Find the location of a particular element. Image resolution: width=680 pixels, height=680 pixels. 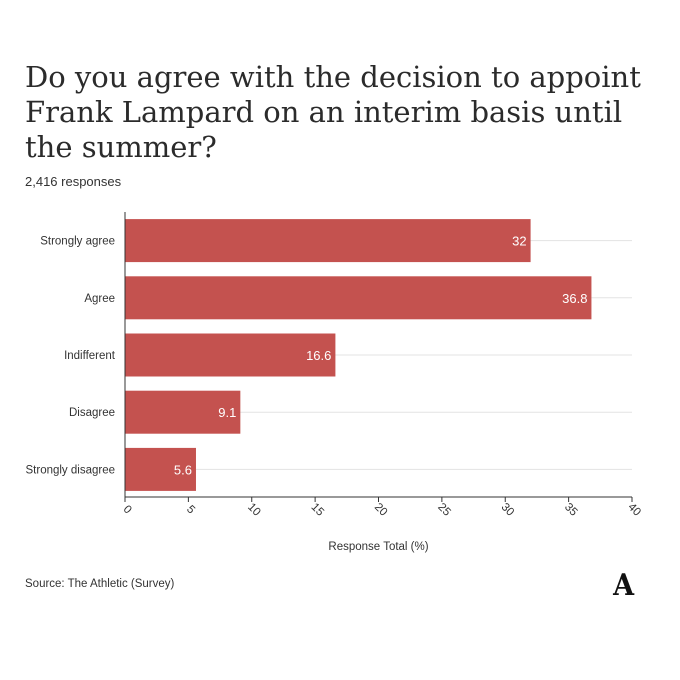

x-tick-label: 25 is located at coordinates (444, 510).